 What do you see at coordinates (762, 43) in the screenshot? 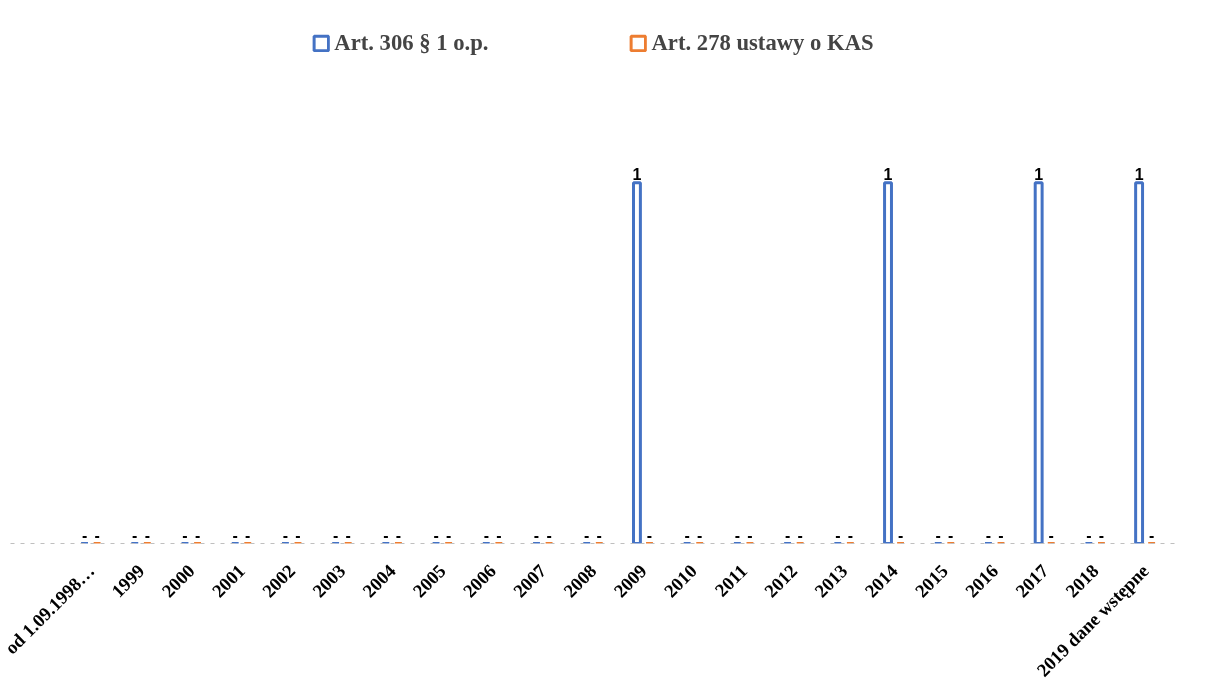
I see `legend-label: Art. 278 ustawy o KAS` at bounding box center [762, 43].